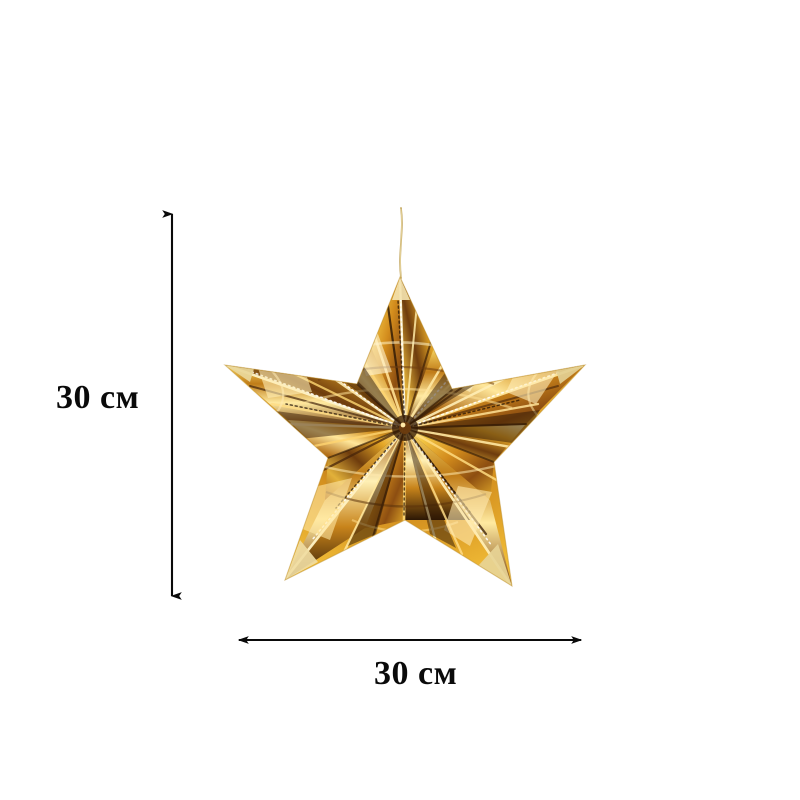  What do you see at coordinates (416, 673) in the screenshot?
I see `width-dimension-label: 30 см` at bounding box center [416, 673].